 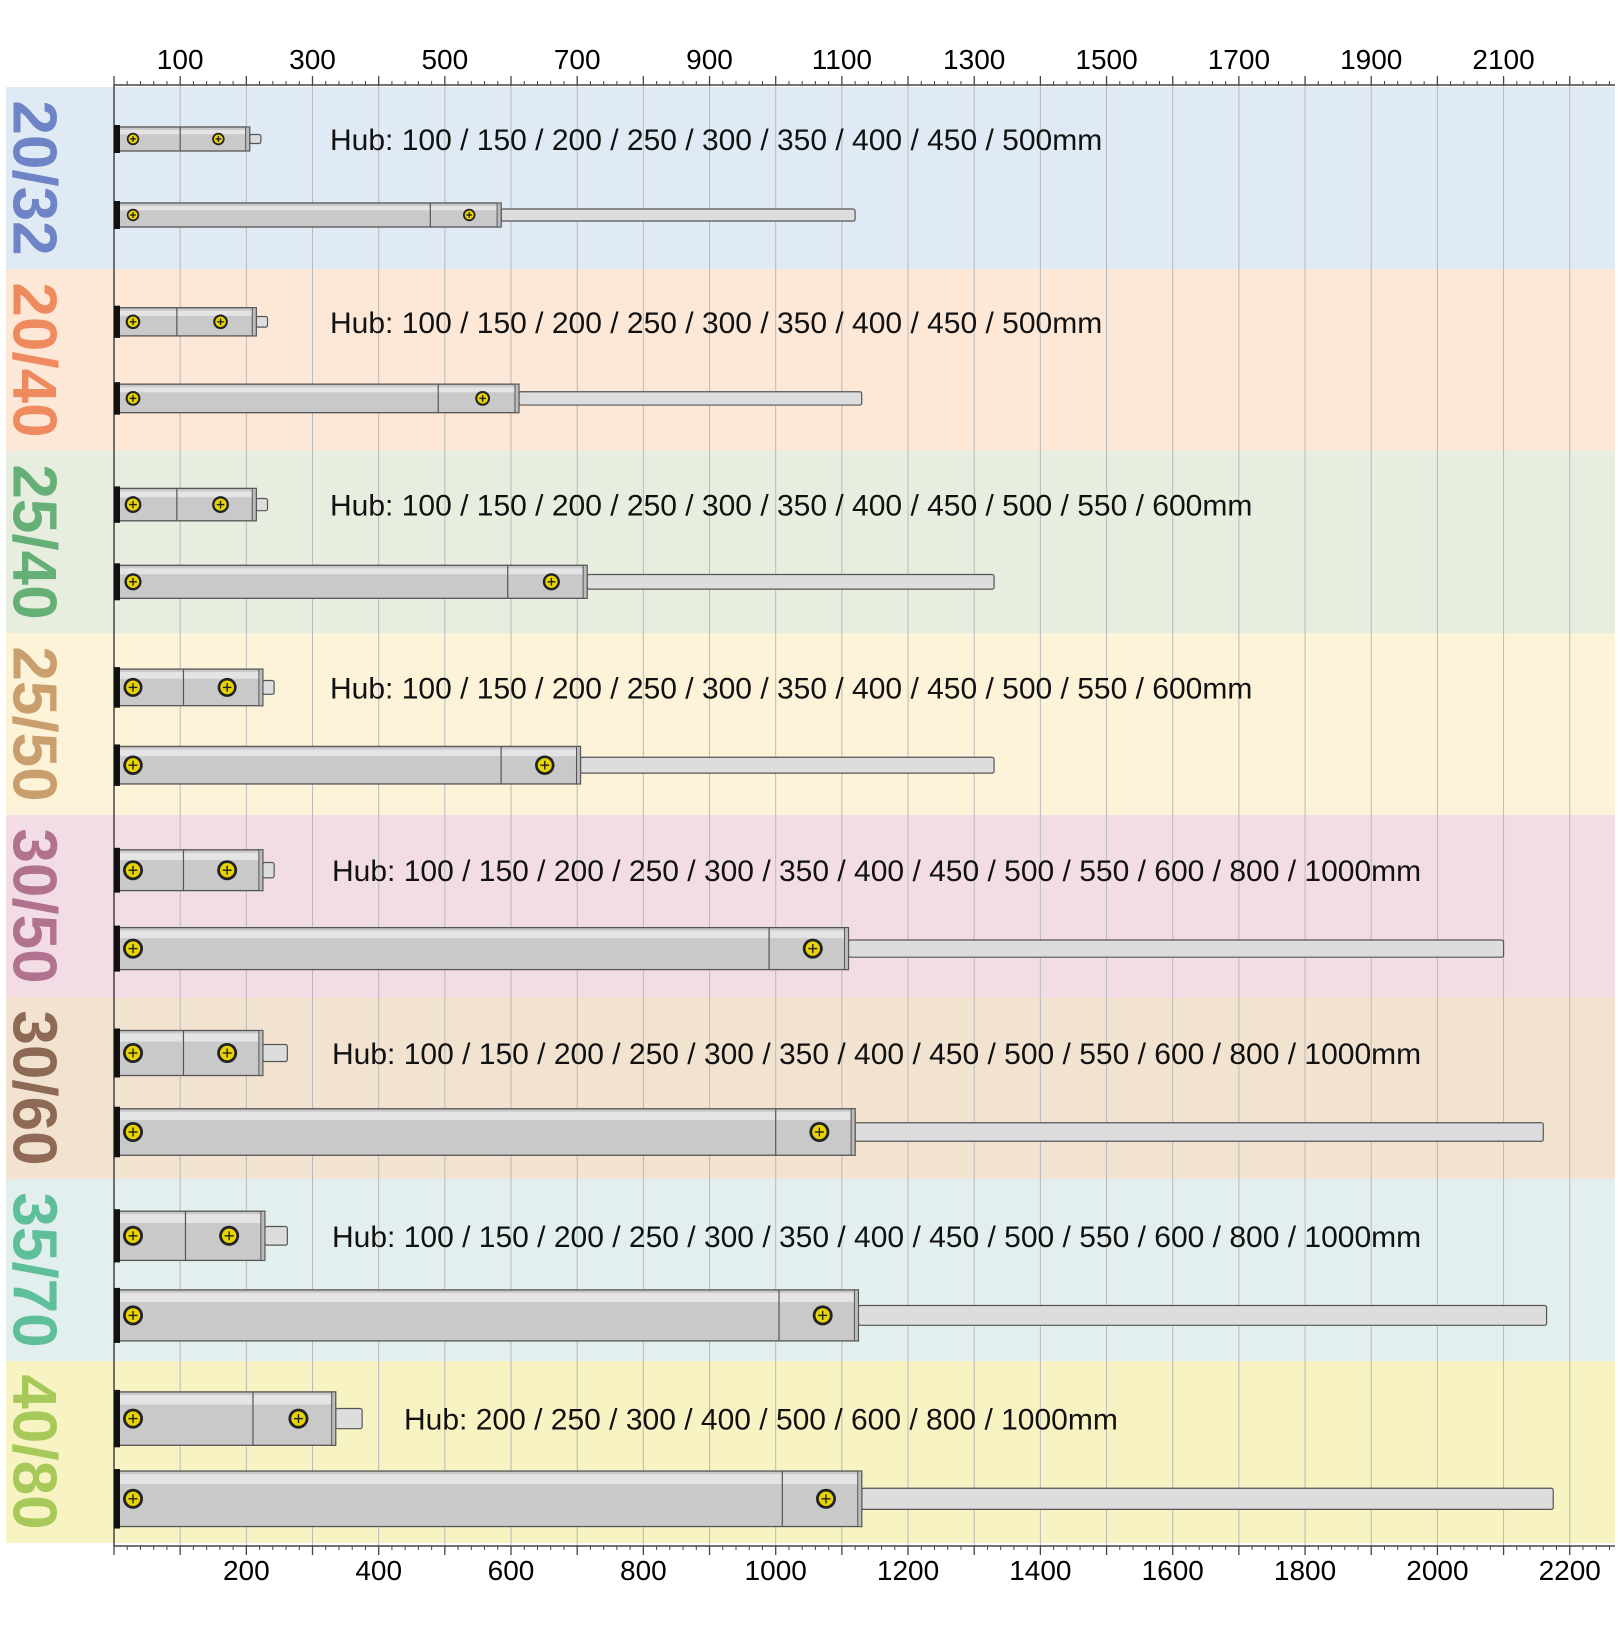 What do you see at coordinates (246, 1570) in the screenshot?
I see `bottom-tick-label: 200` at bounding box center [246, 1570].